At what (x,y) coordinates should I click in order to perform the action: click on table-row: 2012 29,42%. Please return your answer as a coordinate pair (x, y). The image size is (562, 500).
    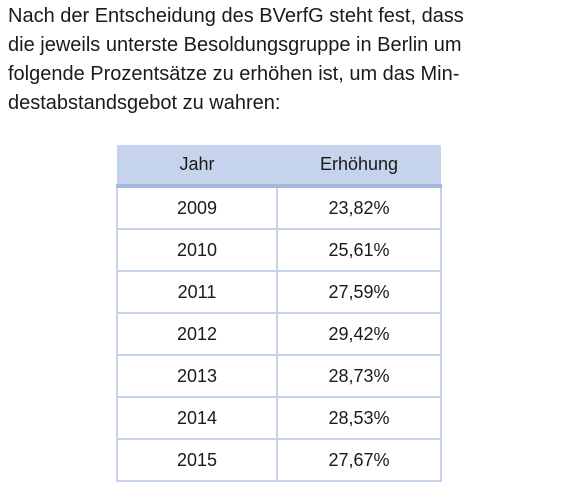
    Looking at the image, I should click on (279, 334).